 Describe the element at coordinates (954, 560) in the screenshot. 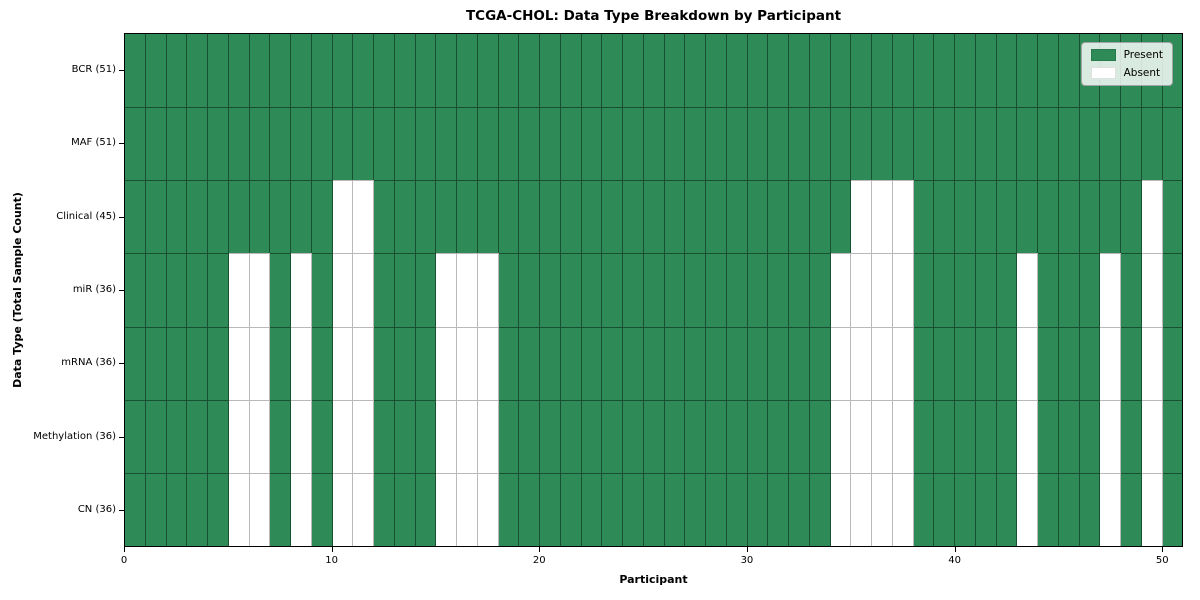

I see `x-tick-label: 40` at that location.